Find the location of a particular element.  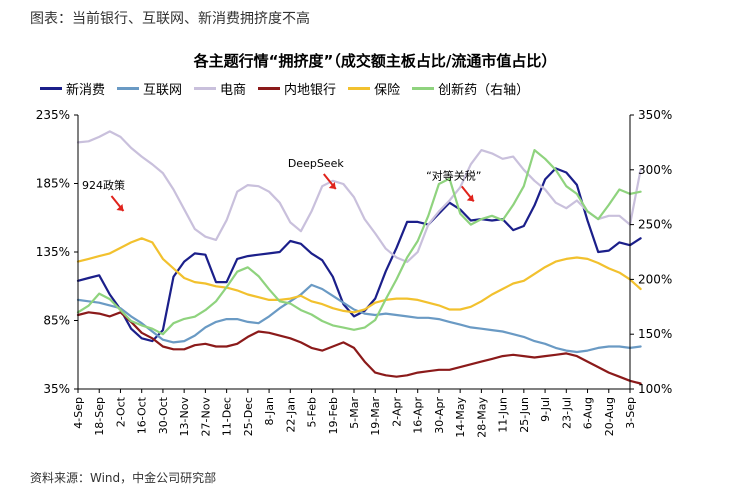

x-tick-label: 6-Aug is located at coordinates (588, 413).